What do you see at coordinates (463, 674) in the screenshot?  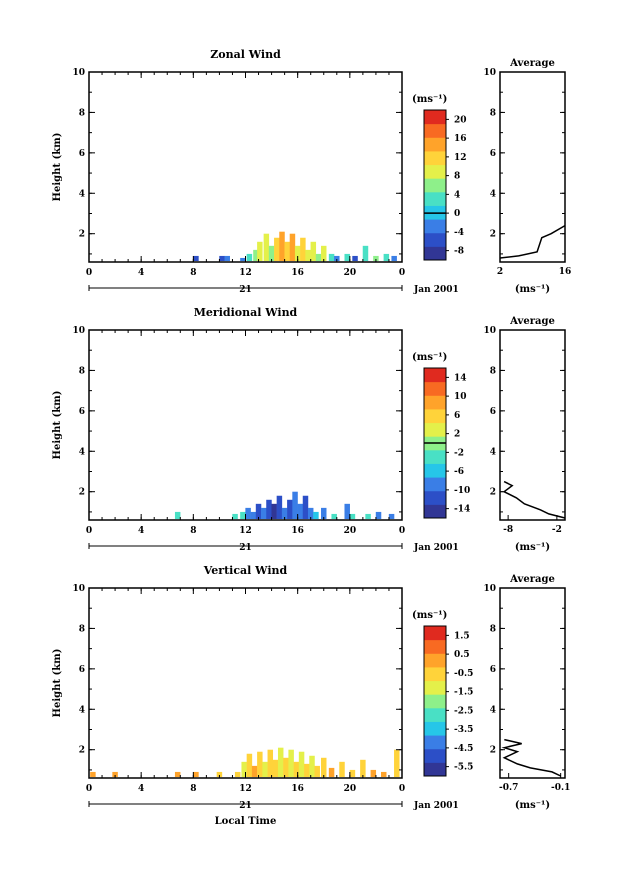 I see `colorbar-tick-label: -0.5` at bounding box center [463, 674].